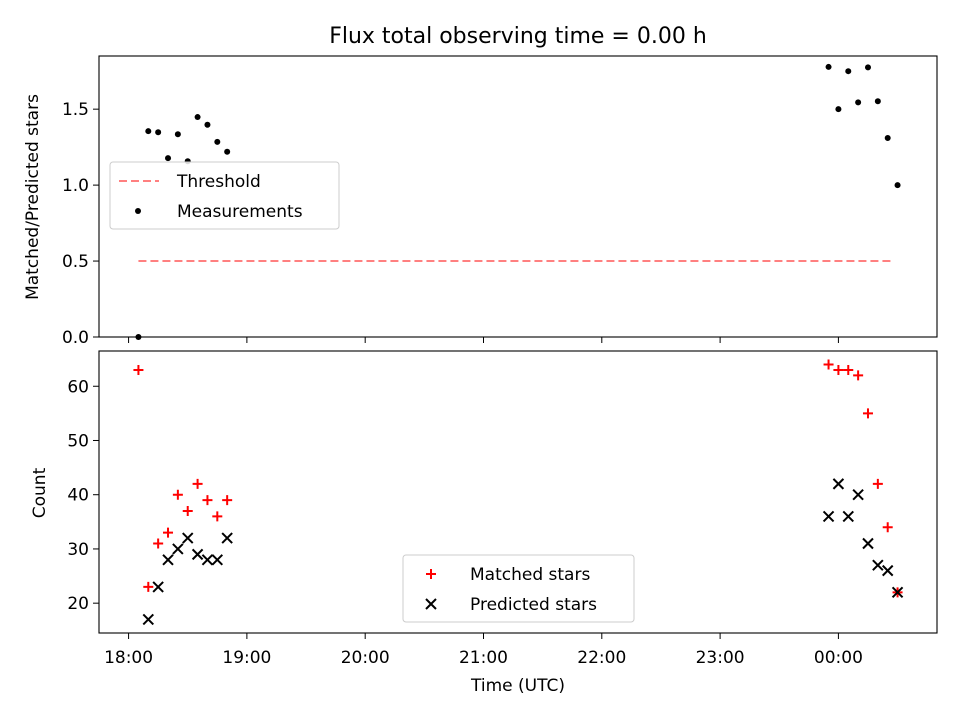  What do you see at coordinates (78, 496) in the screenshot?
I see `y-tick-label: 40` at bounding box center [78, 496].